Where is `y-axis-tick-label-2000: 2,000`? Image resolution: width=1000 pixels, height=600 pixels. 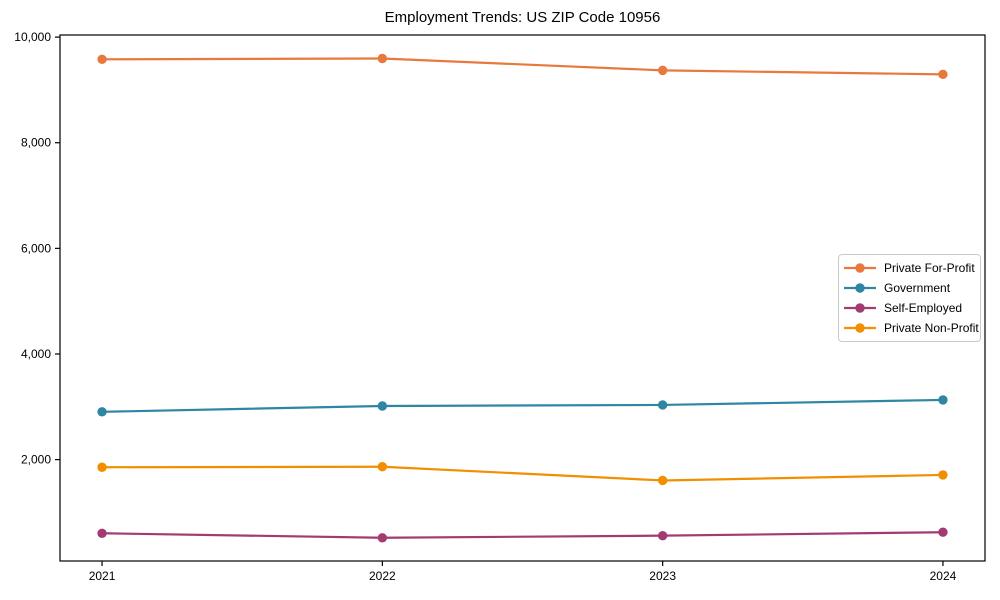 y-axis-tick-label-2000: 2,000 is located at coordinates (36, 460).